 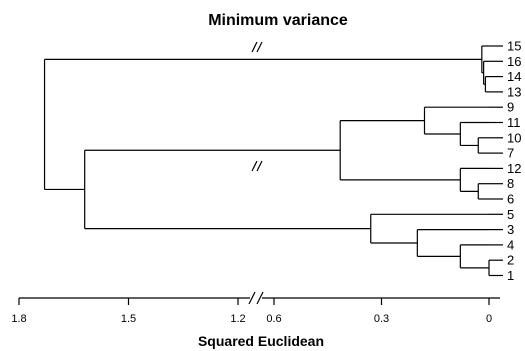 What do you see at coordinates (252, 298) in the screenshot?
I see `axis-break-a` at bounding box center [252, 298].